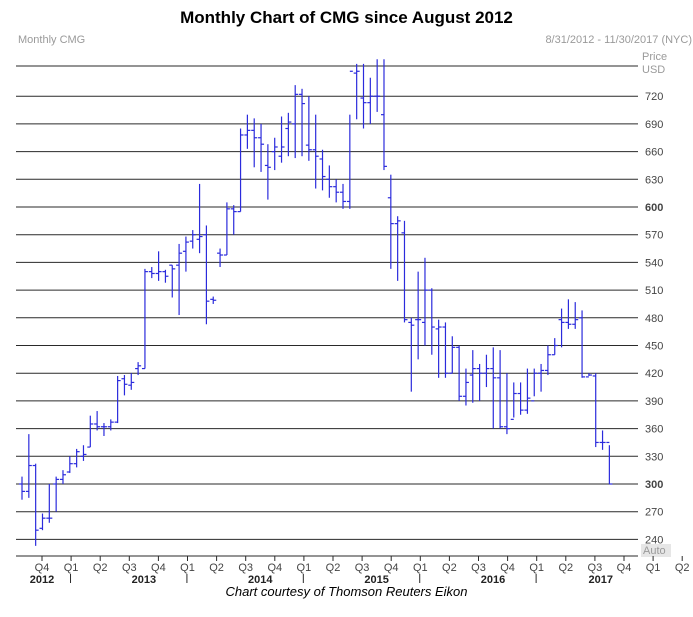 The height and width of the screenshot is (617, 693). I want to click on y-tick-label: 270, so click(654, 513).